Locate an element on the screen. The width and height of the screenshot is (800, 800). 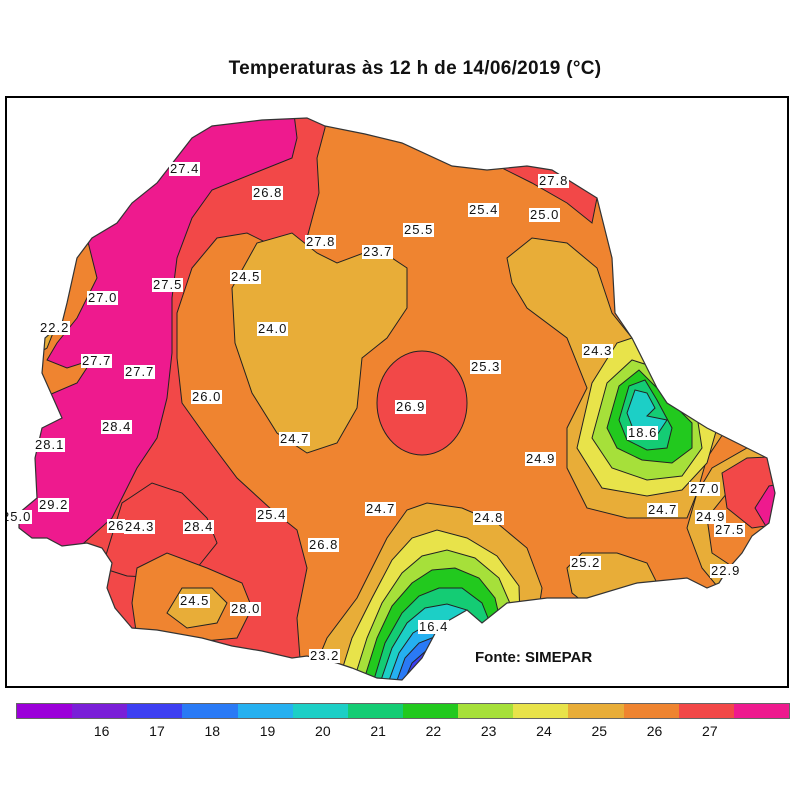
legend-tick-label: 18 is located at coordinates (212, 731).